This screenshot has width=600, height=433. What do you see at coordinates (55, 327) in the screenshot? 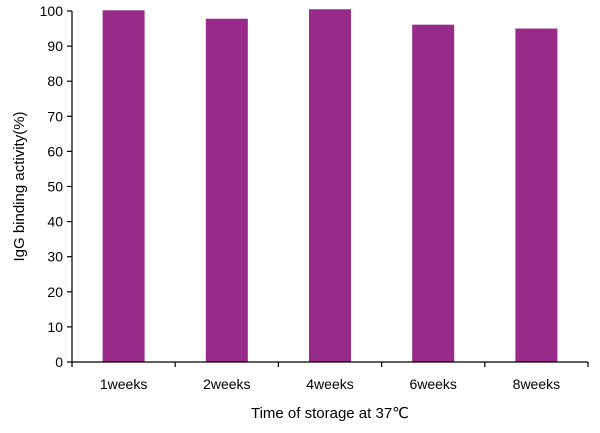
I see `y-tick-label: 10` at bounding box center [55, 327].